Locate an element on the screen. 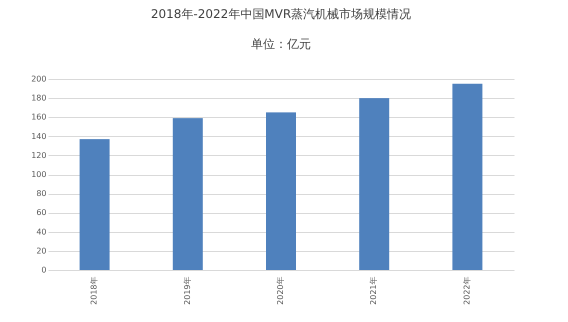  y-tick-label: 20 is located at coordinates (41, 251).